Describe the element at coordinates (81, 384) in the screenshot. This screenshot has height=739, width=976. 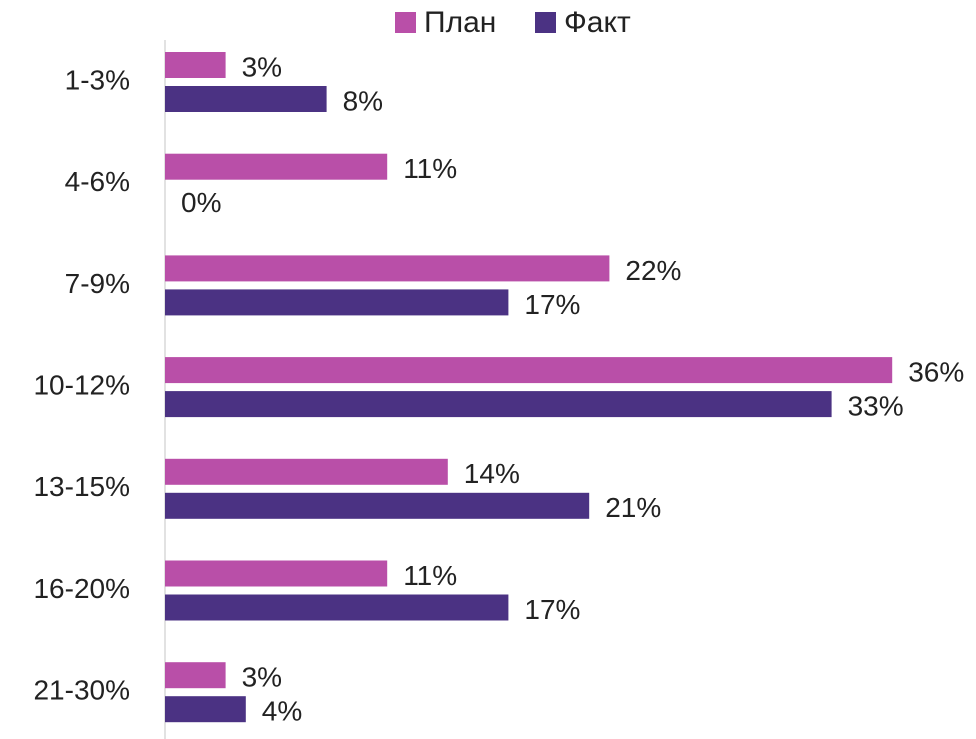
I see `y-tick-label: 10-12%` at that location.